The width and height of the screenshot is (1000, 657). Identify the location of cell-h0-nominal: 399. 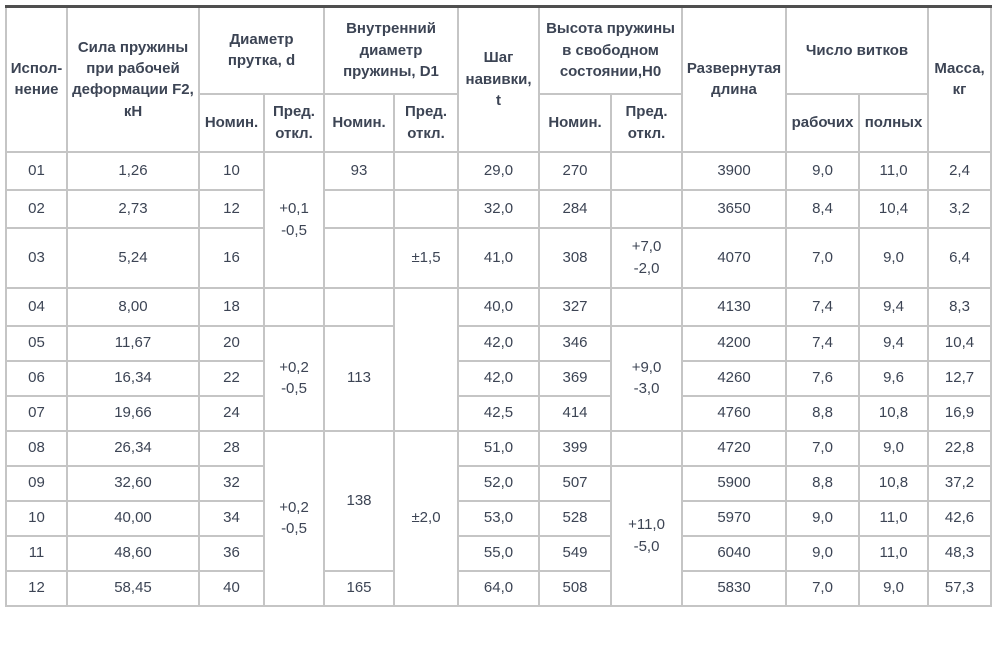
(575, 448).